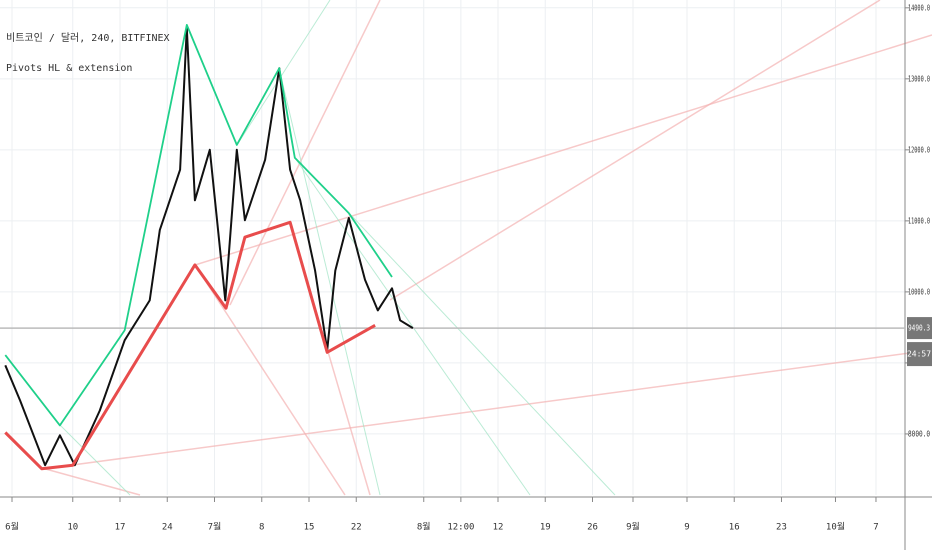  What do you see at coordinates (424, 527) in the screenshot?
I see `x-tick-label: 8월` at bounding box center [424, 527].